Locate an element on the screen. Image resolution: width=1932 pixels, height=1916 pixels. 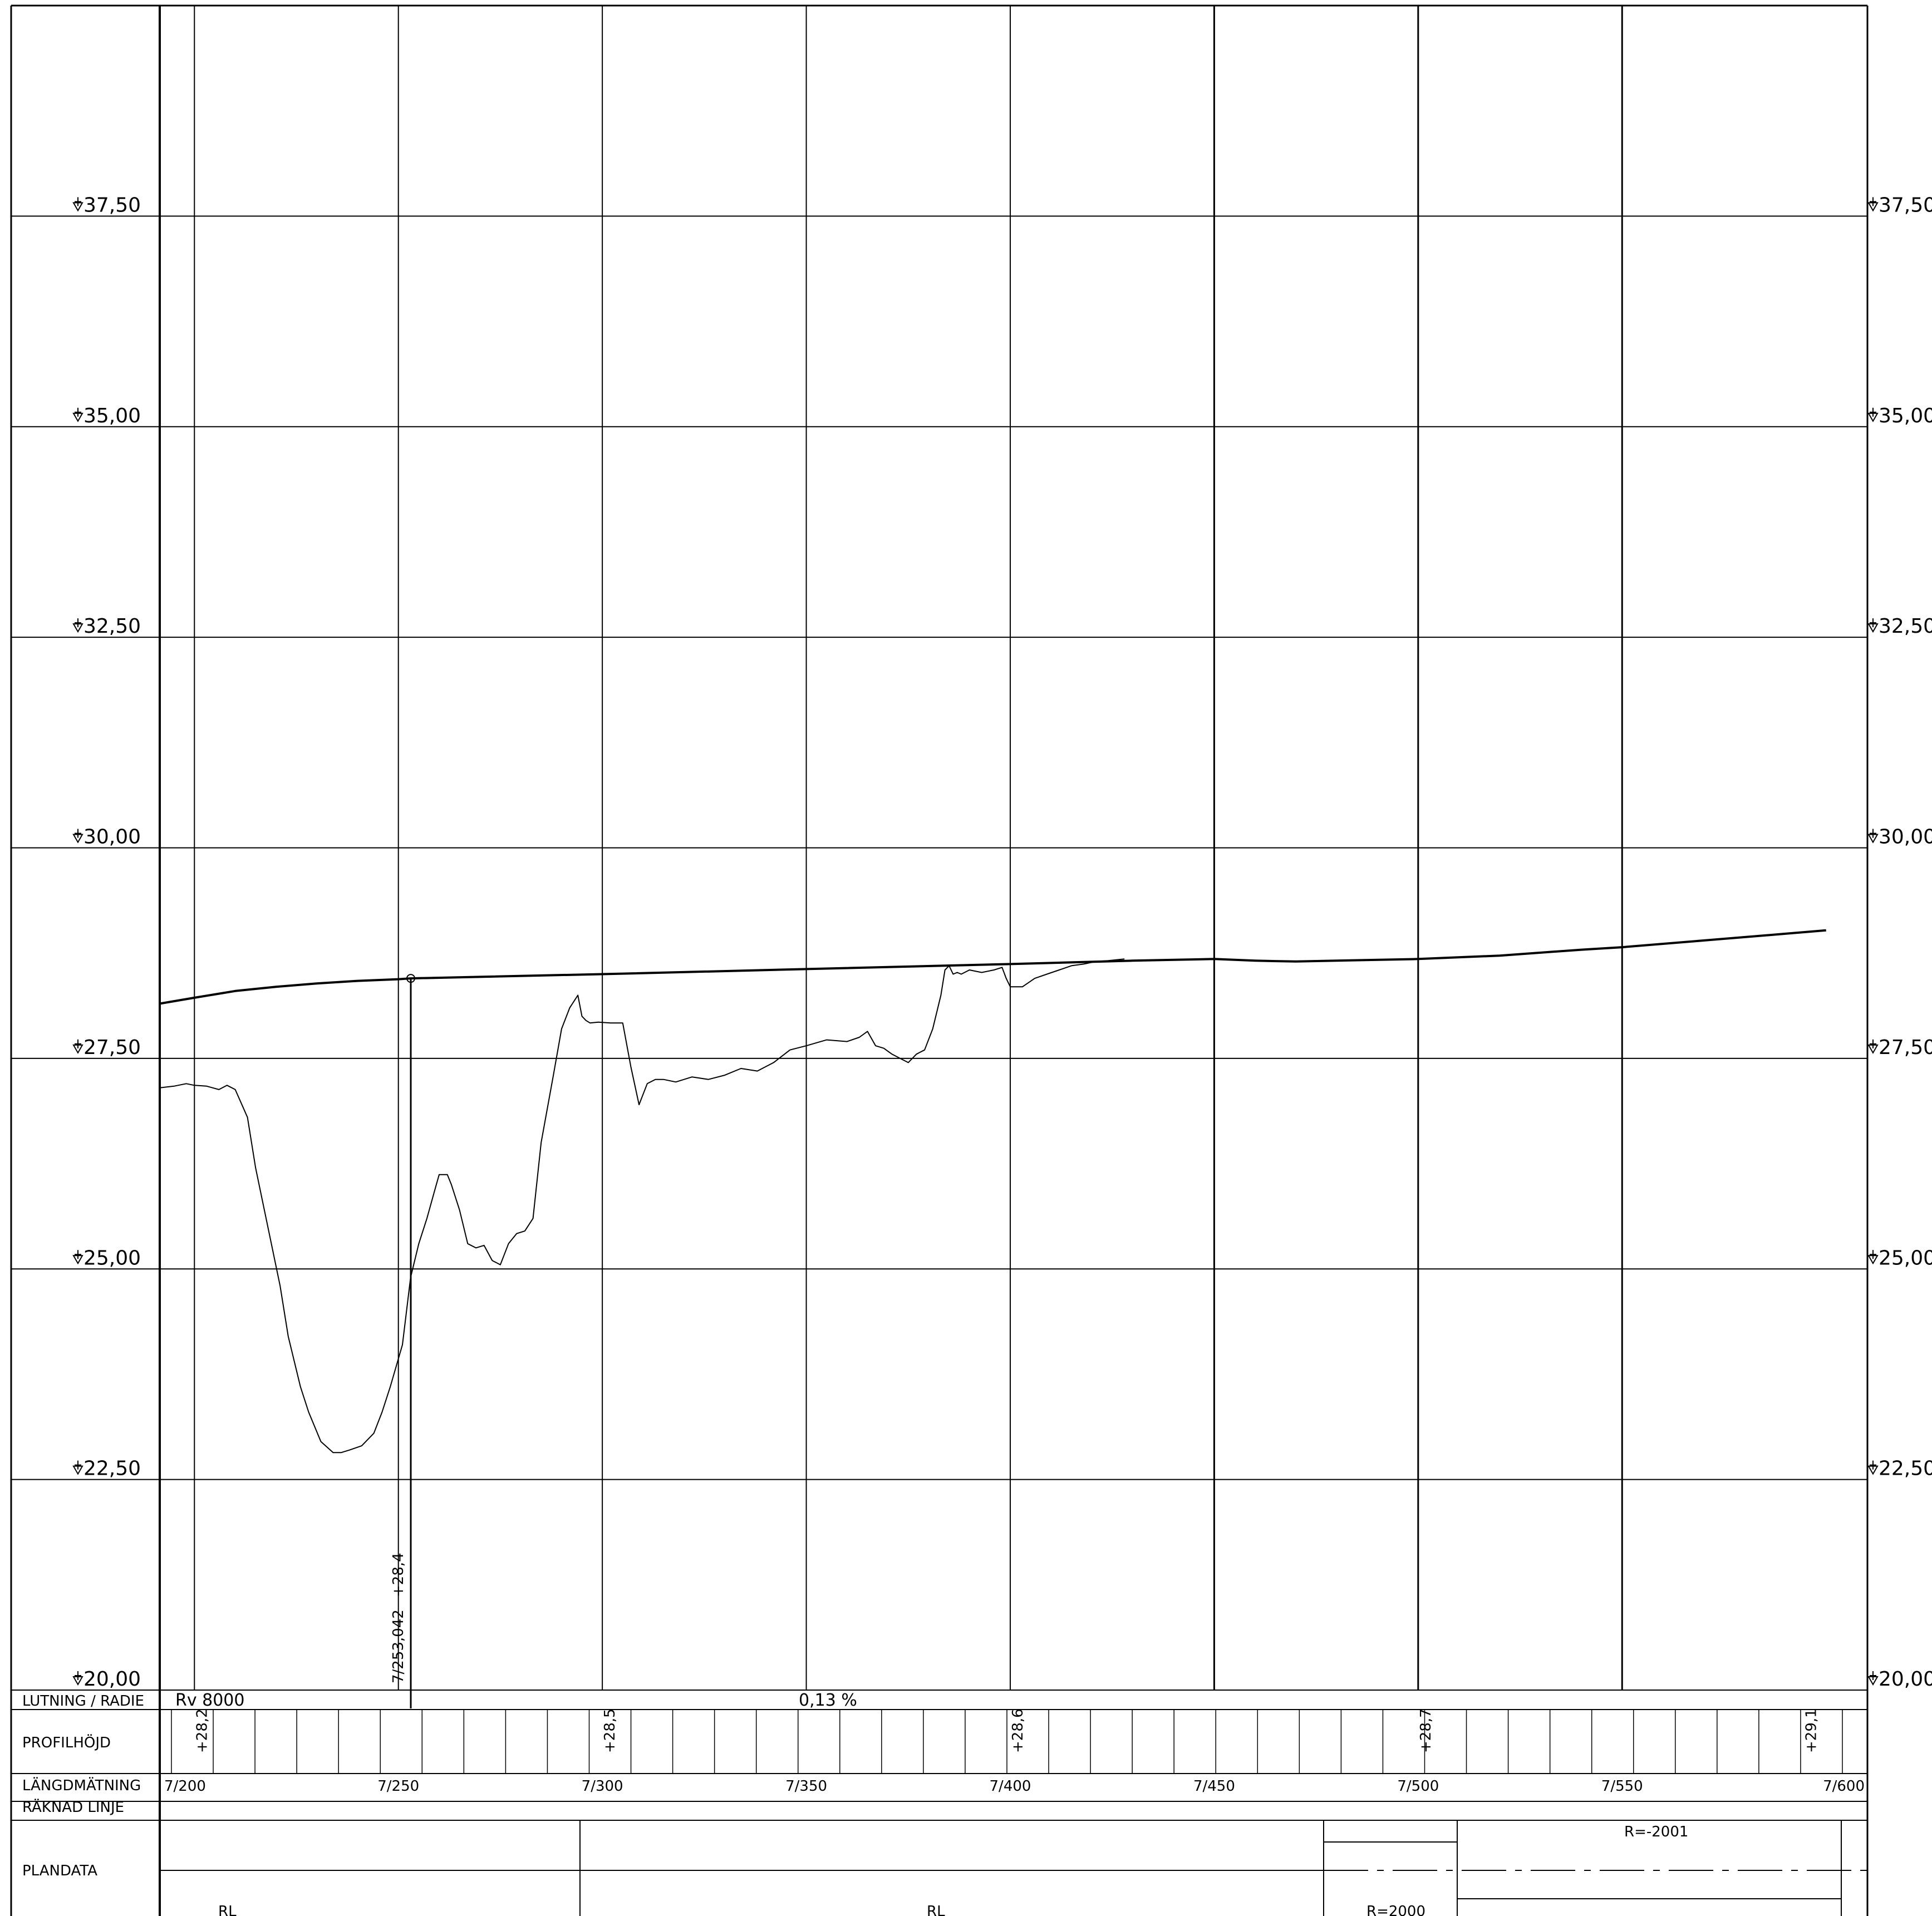
elevation-label-left: 30,00 is located at coordinates (112, 837).